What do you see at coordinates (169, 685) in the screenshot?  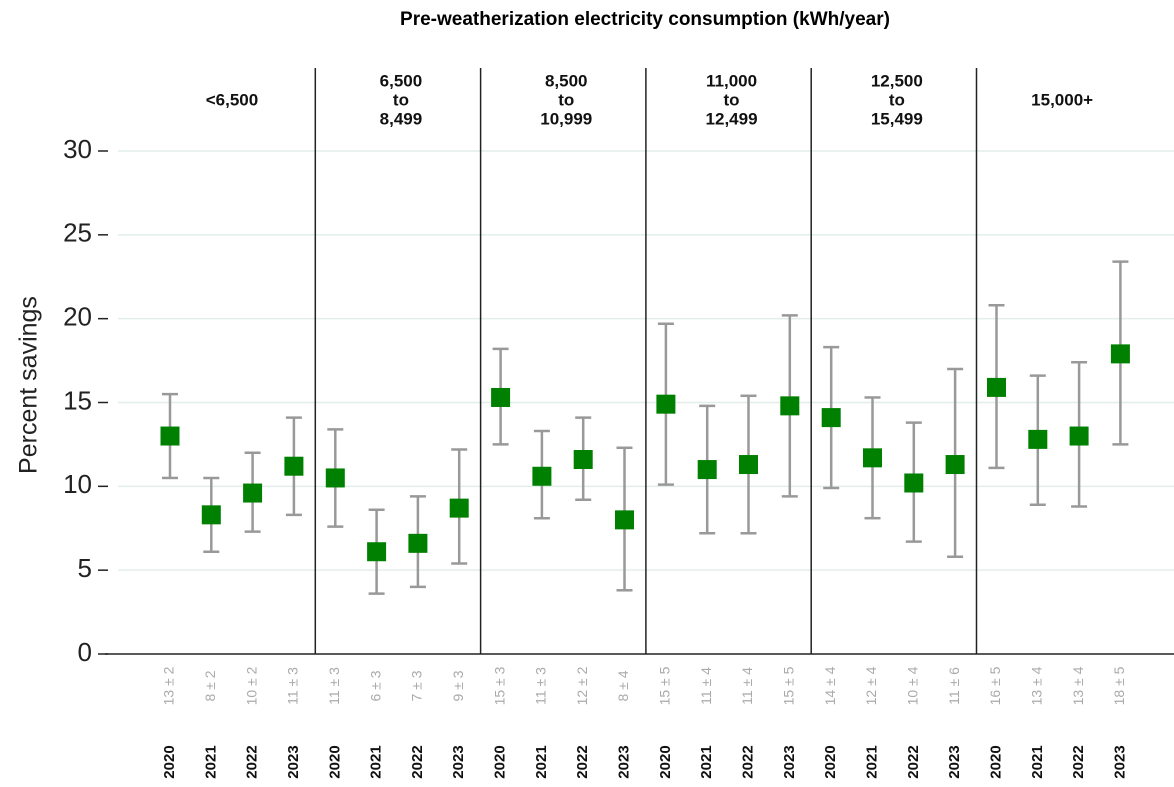 I see `value-label: 13 ± 2` at bounding box center [169, 685].